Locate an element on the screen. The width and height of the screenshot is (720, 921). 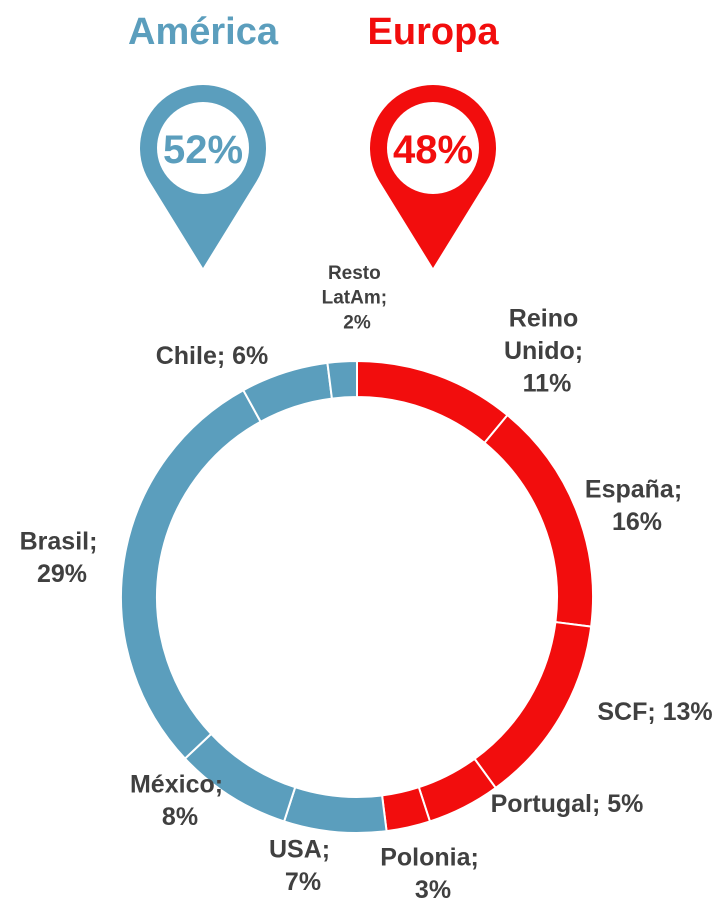
data-label: Reino Unido; 11% is located at coordinates (547, 350).